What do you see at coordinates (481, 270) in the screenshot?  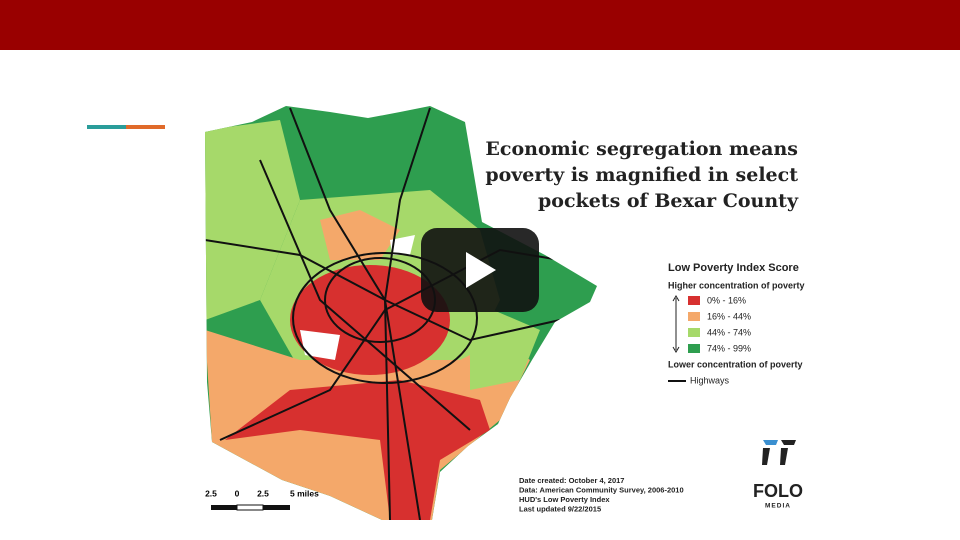 I see `play-icon` at bounding box center [481, 270].